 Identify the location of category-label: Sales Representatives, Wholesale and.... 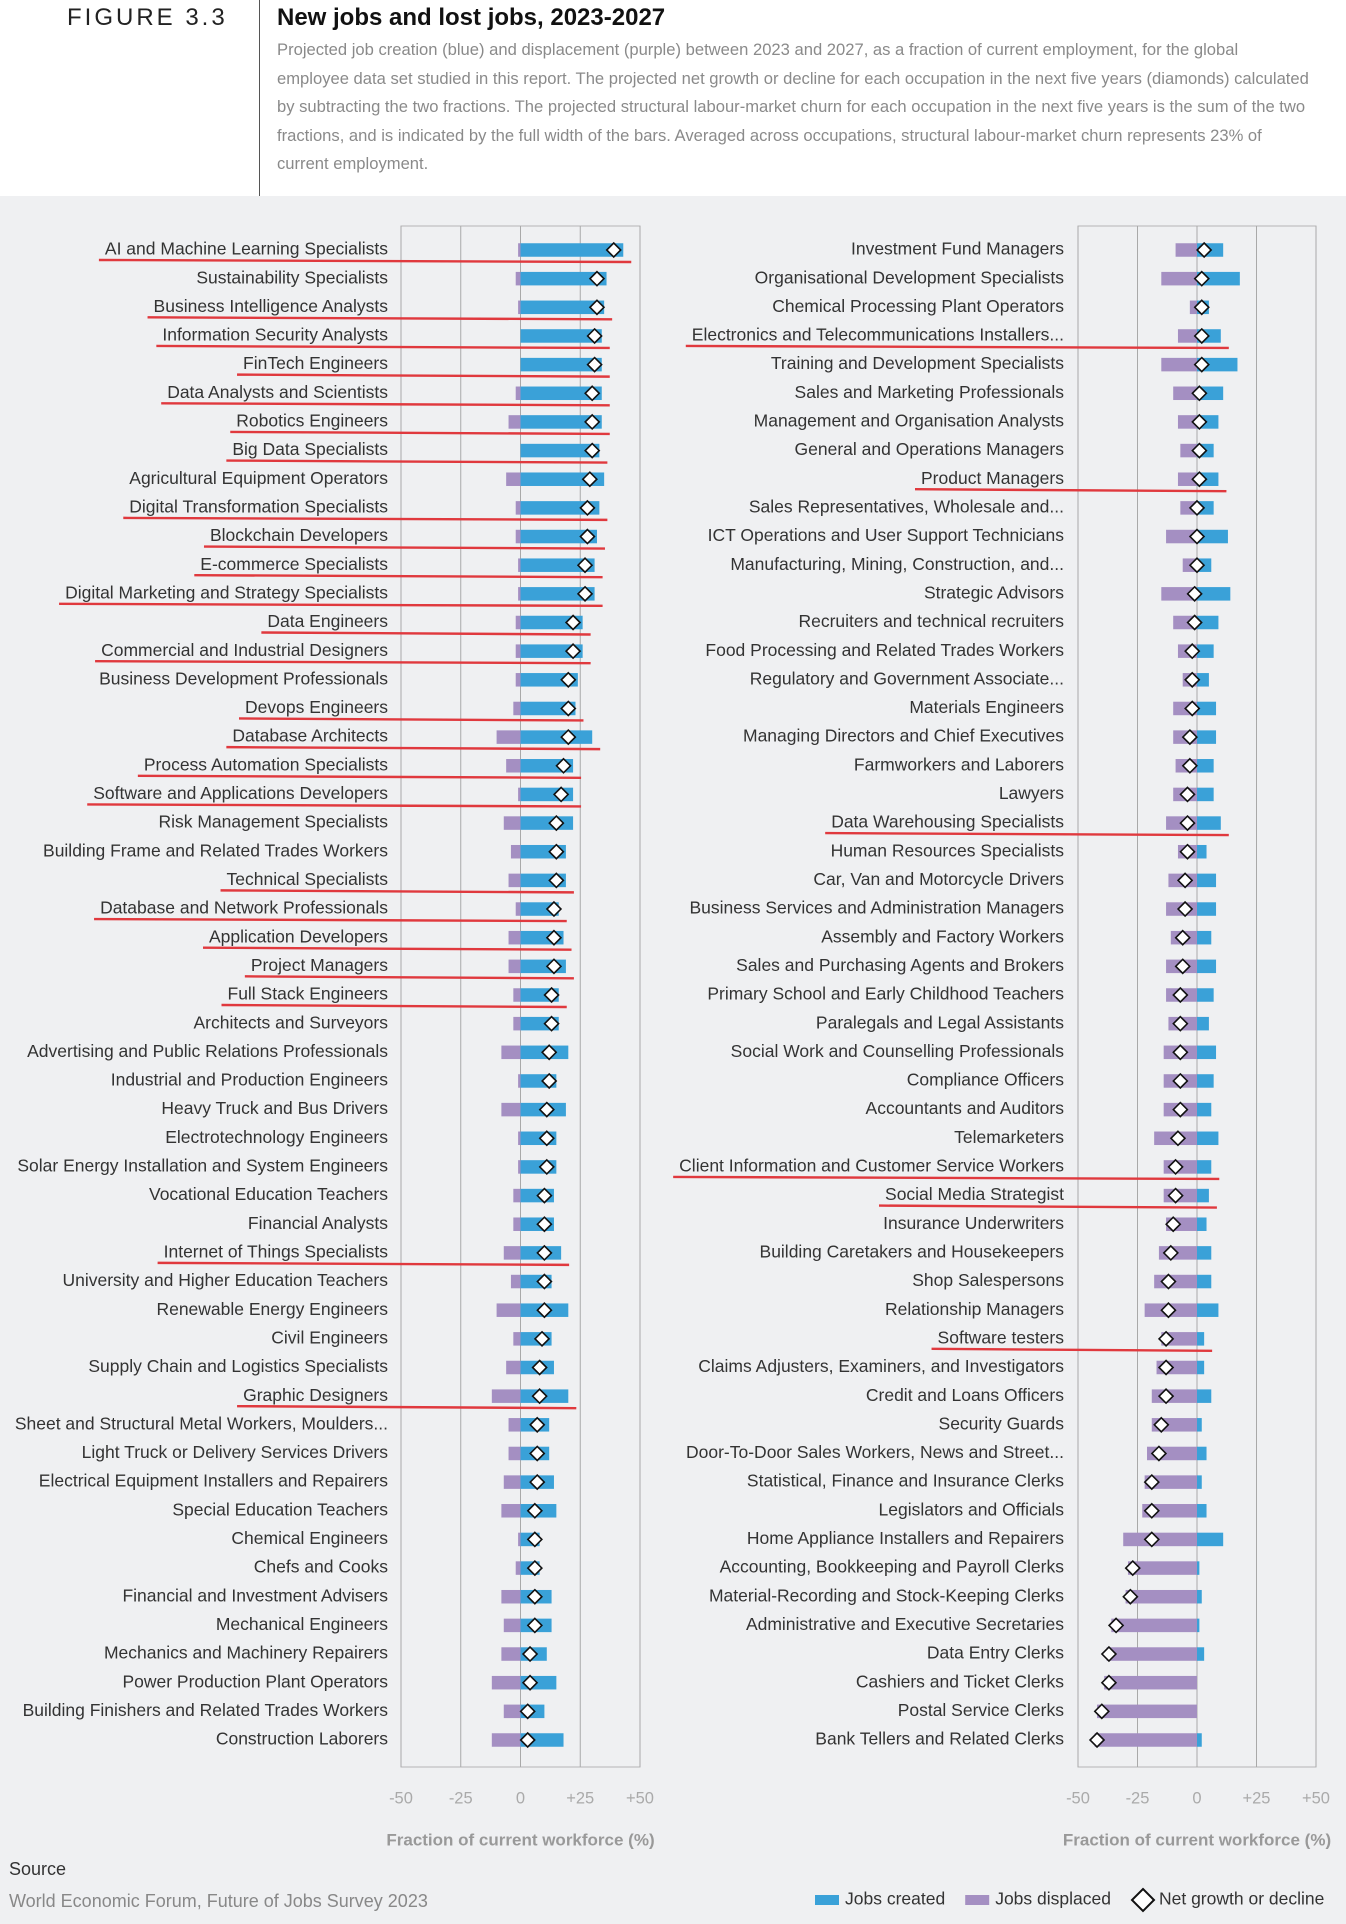
(906, 507).